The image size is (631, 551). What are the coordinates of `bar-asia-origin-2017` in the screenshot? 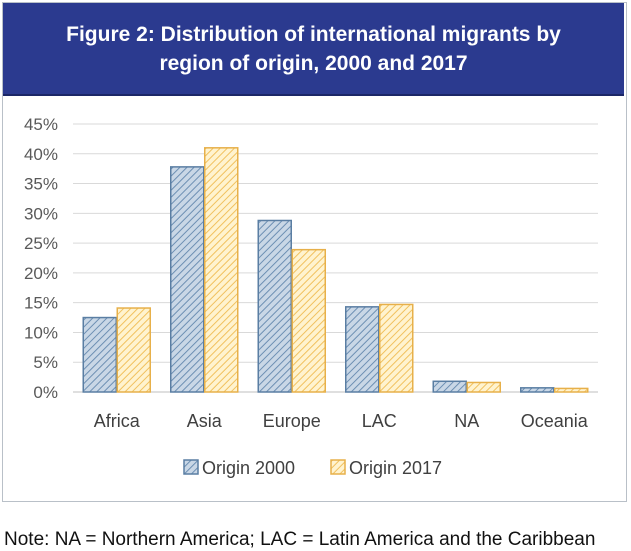 It's located at (221, 270).